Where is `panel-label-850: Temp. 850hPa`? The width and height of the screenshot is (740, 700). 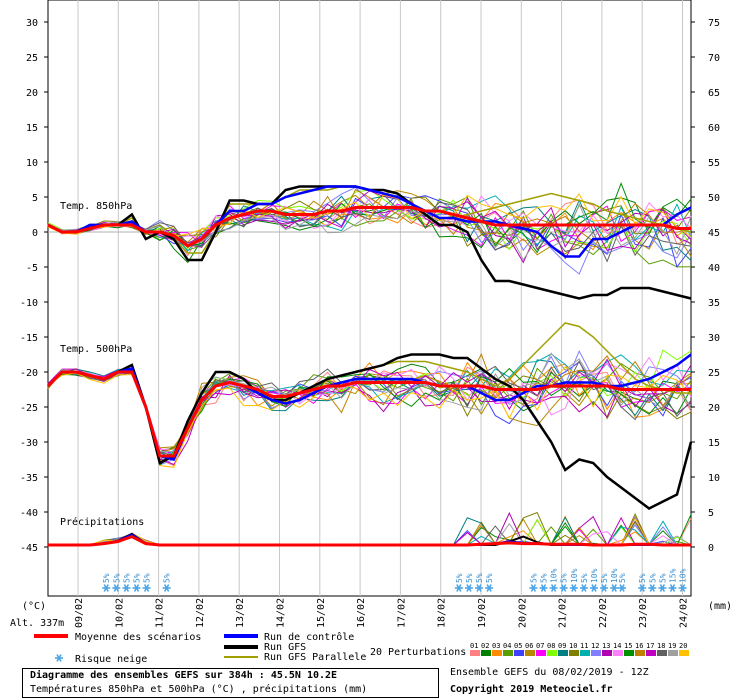
panel-label-850: Temp. 850hPa is located at coordinates (96, 206).